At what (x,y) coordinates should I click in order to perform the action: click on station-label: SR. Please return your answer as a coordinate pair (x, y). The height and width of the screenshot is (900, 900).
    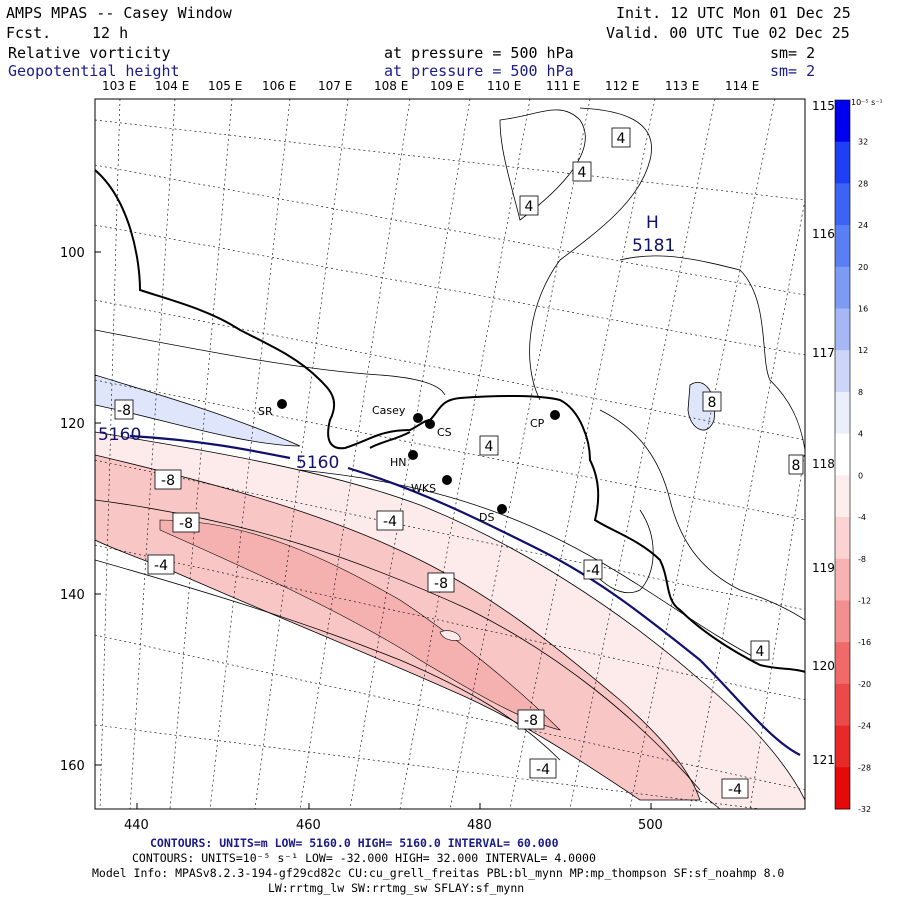
    Looking at the image, I should click on (265, 411).